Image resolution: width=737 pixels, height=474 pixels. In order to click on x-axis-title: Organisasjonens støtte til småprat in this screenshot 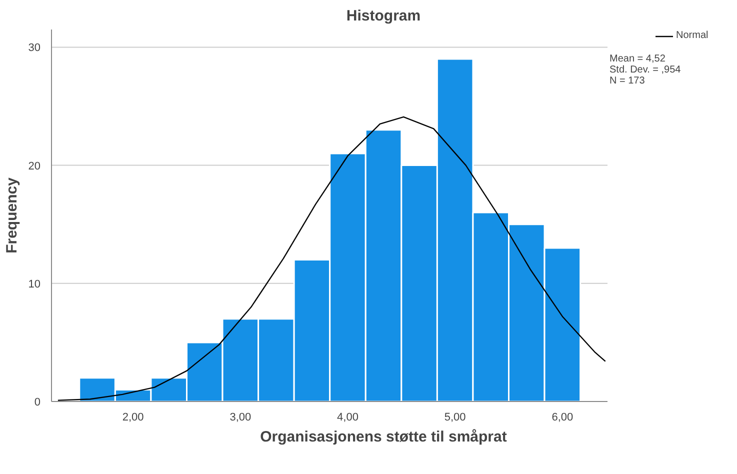, I will do `click(383, 437)`.